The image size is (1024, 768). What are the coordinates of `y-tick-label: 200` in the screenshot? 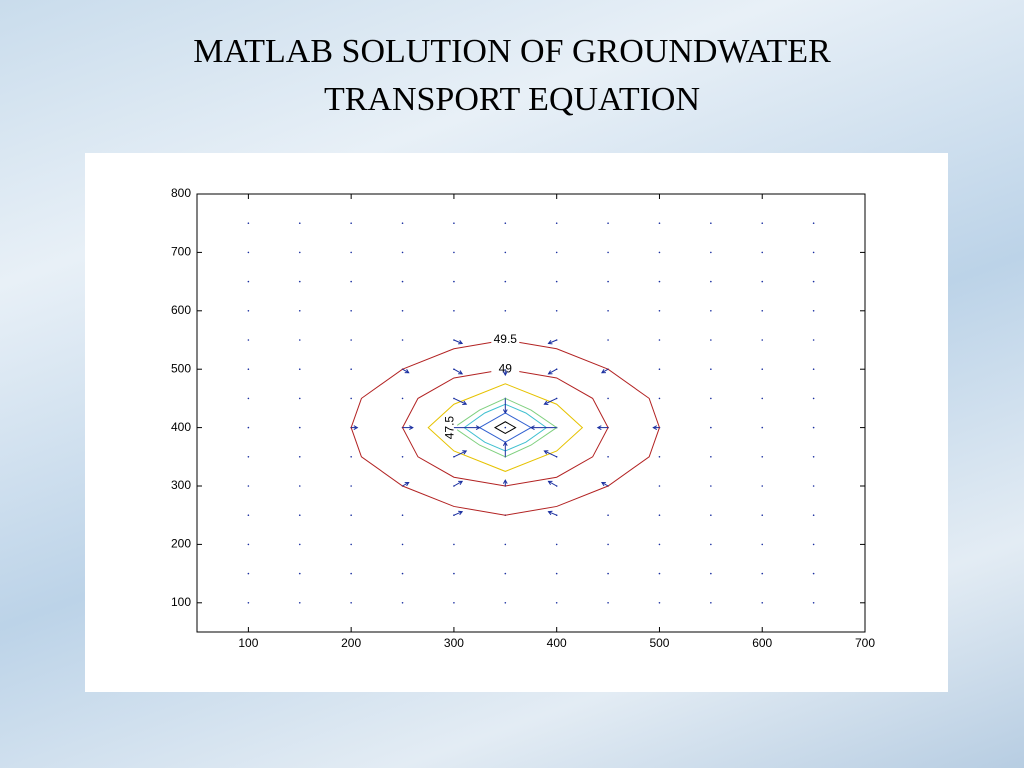 It's located at (181, 544).